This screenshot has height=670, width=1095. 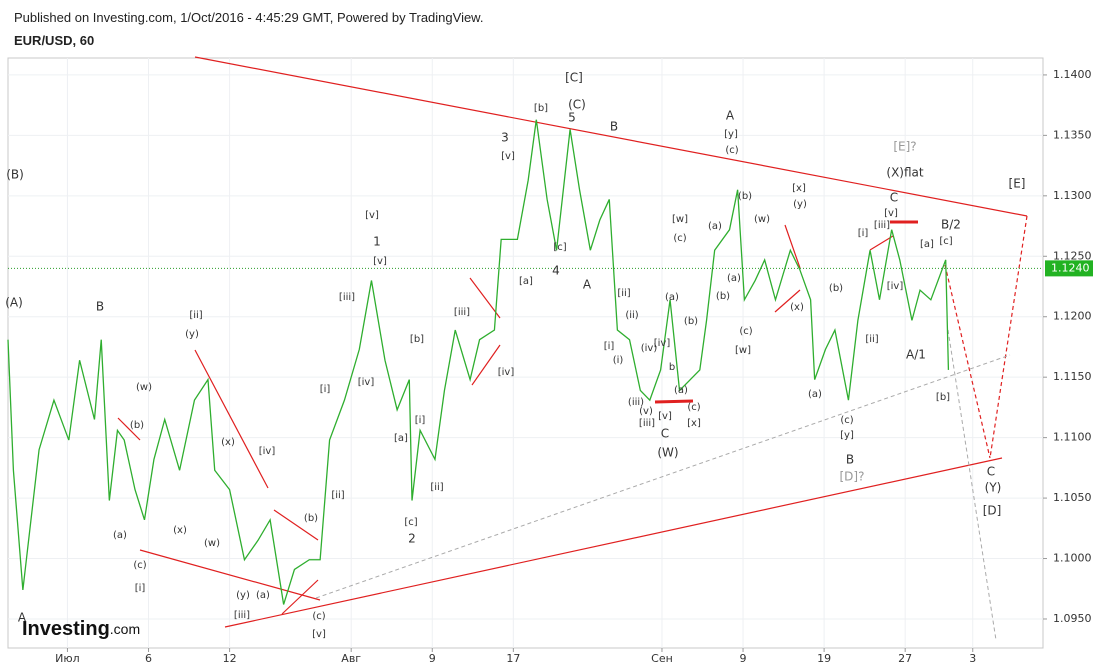 I want to click on wave-label: [D]?, so click(x=852, y=477).